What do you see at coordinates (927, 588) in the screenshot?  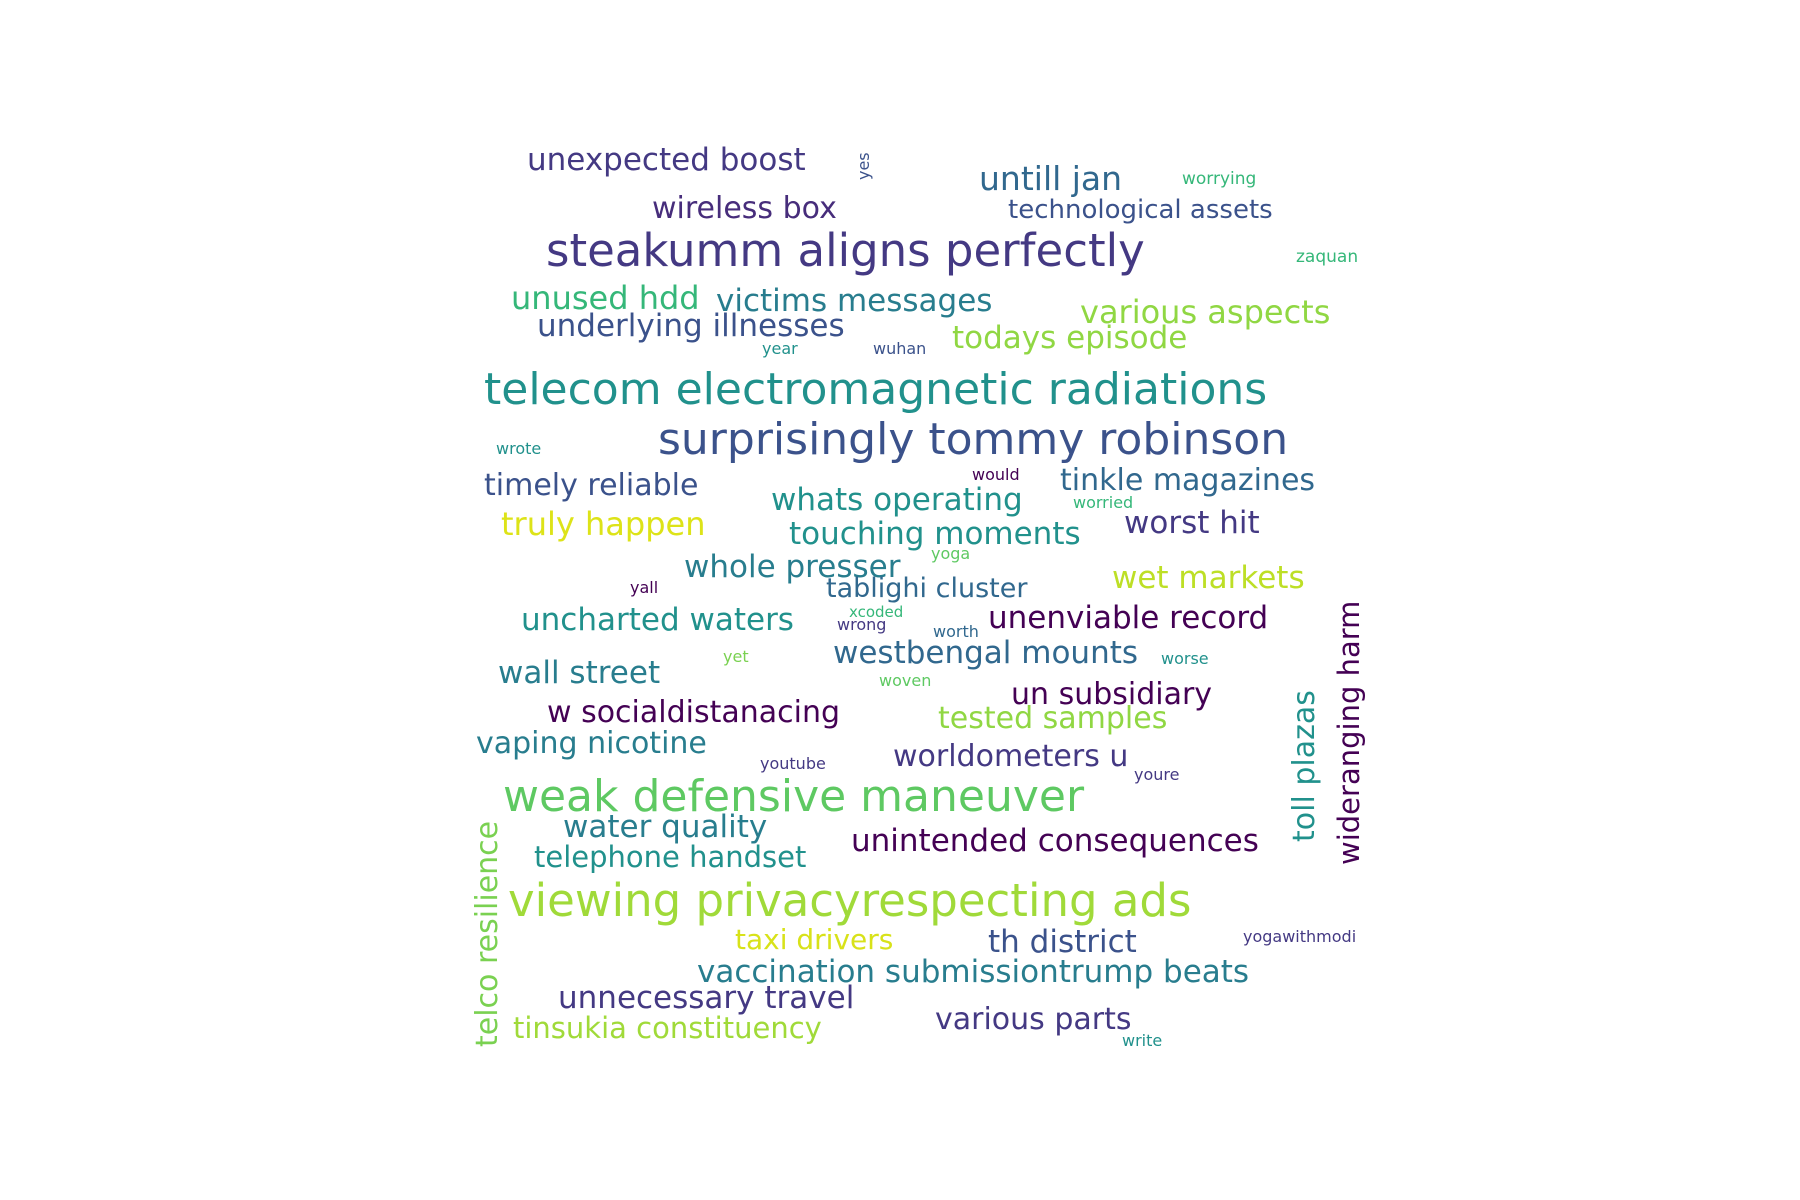 I see `word-w31: tablighi cluster` at bounding box center [927, 588].